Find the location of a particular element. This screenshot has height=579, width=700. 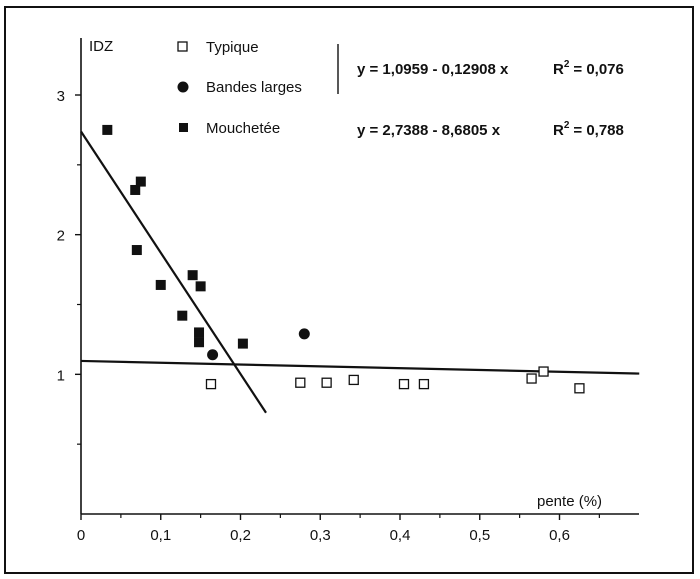

legend: Typique Bandes larges Mouchetée is located at coordinates (258, 88).